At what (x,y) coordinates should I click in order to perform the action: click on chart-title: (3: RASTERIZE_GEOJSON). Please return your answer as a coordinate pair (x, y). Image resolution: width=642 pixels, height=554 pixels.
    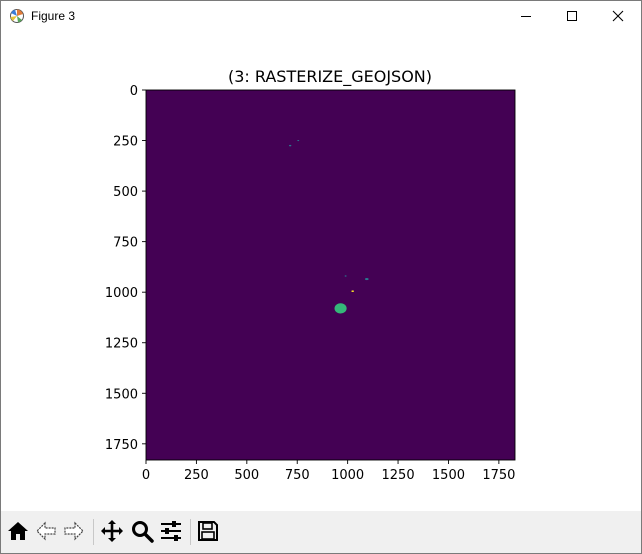
    Looking at the image, I should click on (330, 77).